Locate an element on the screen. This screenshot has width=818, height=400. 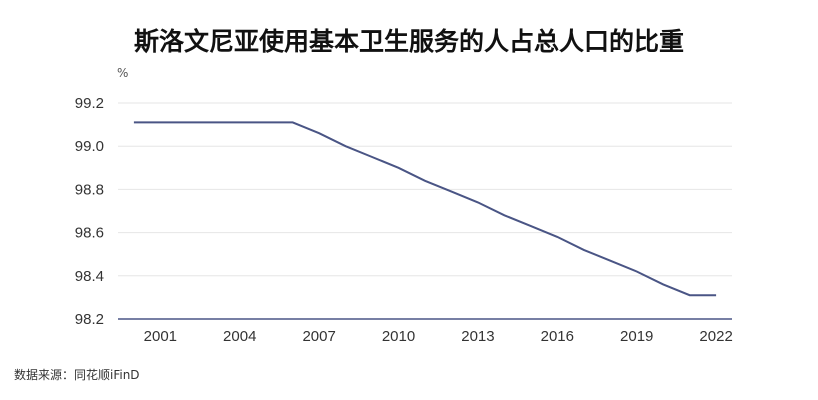
x-axis-ticks: 2001 2004 2007 2010 2013 2016 2019 2022 is located at coordinates (438, 336).